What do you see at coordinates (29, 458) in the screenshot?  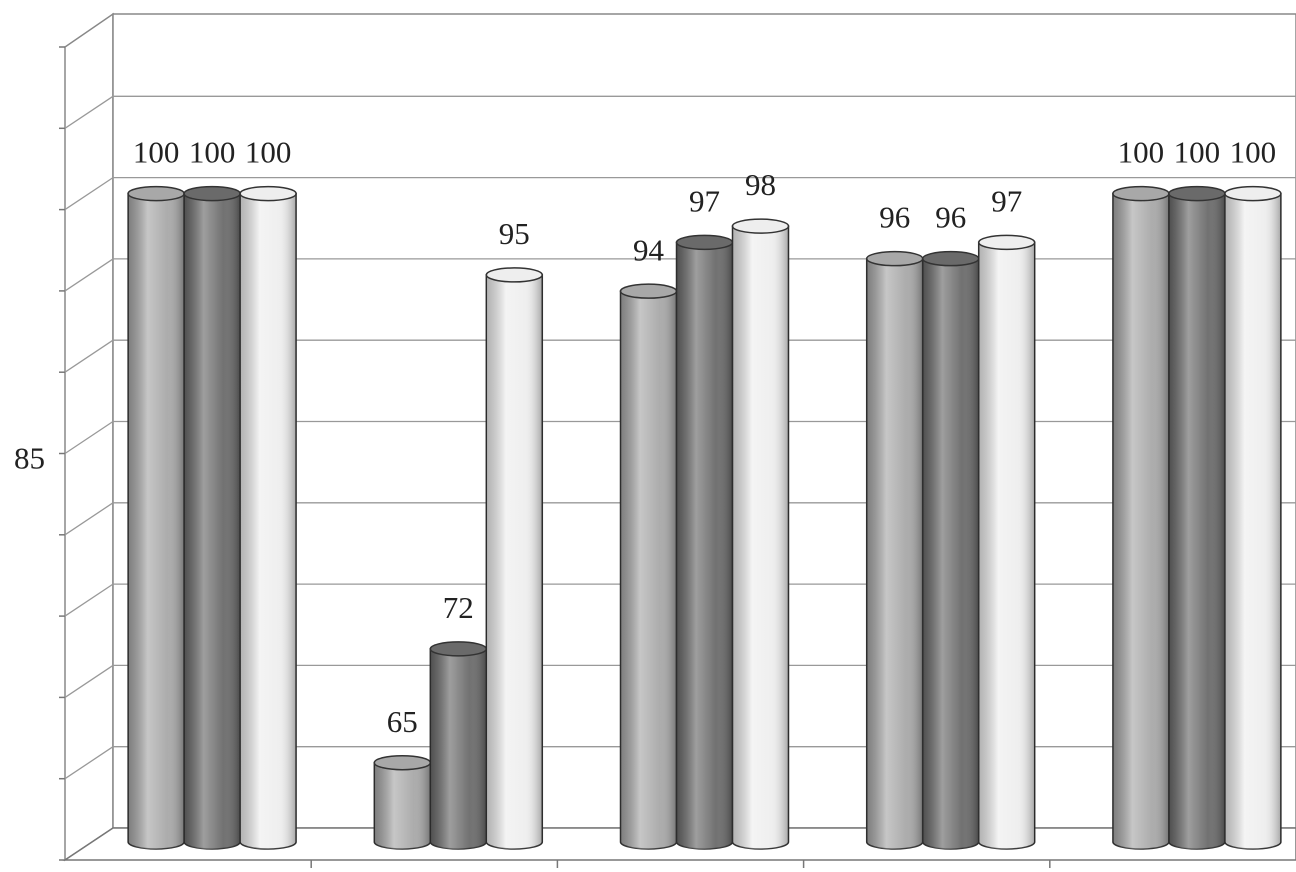 I see `y-tick-label: 85` at bounding box center [29, 458].